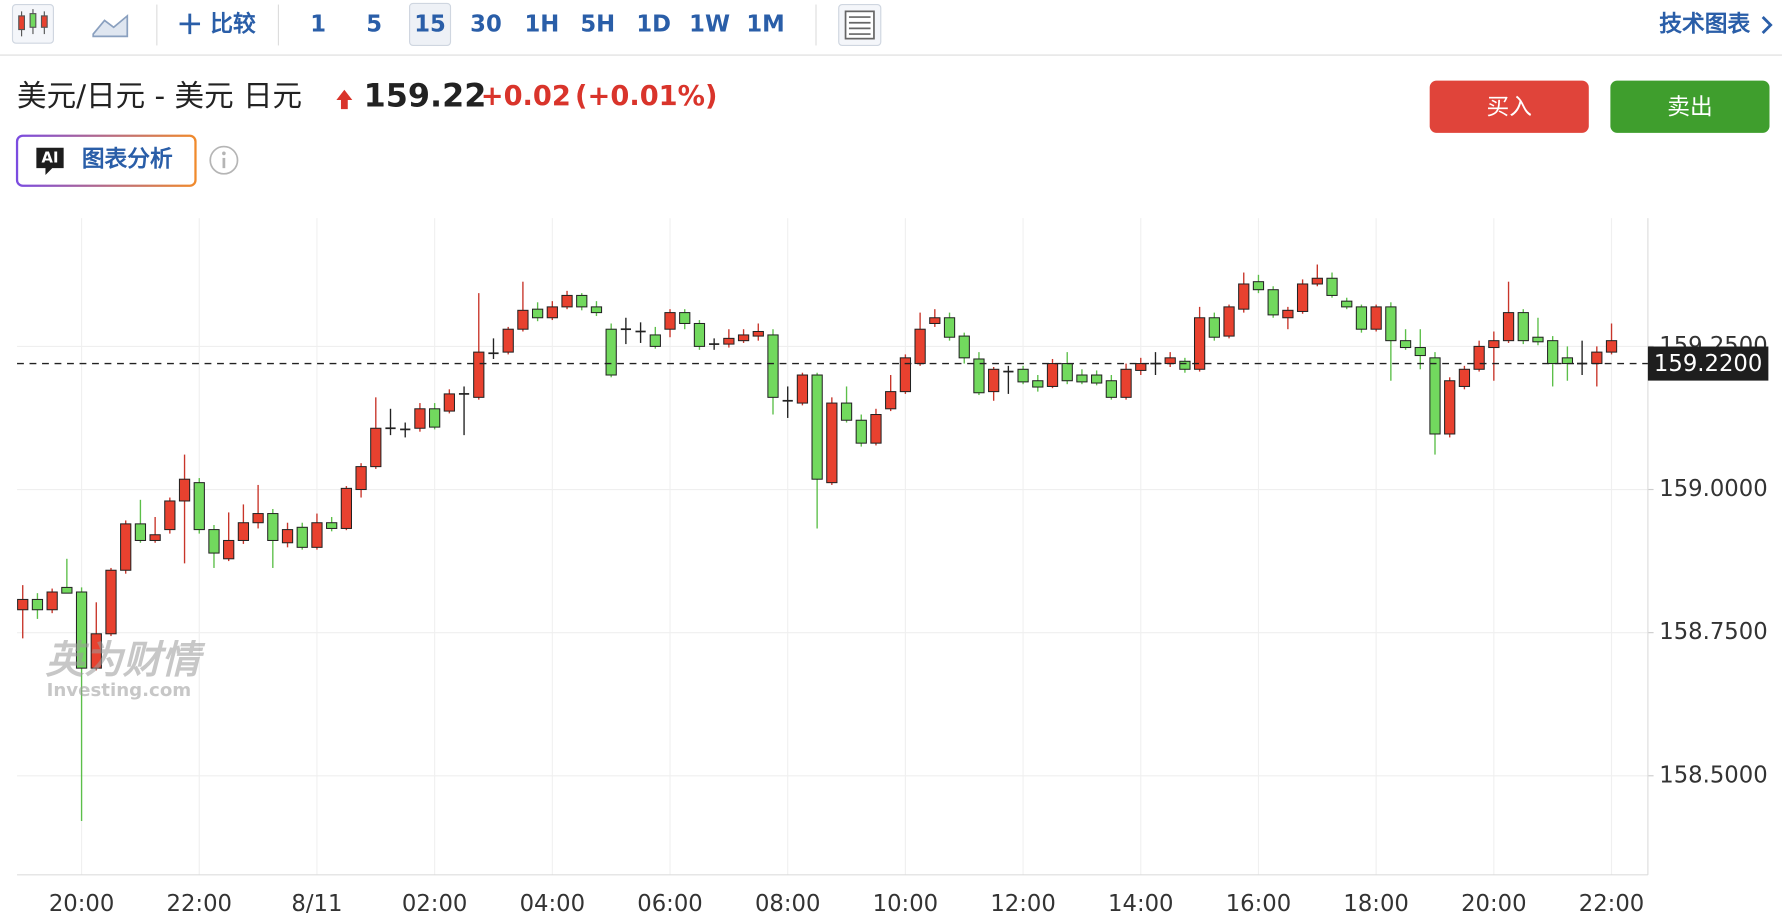 This screenshot has height=918, width=1782. Describe the element at coordinates (787, 904) in the screenshot. I see `x-tick-label: 08:00` at that location.